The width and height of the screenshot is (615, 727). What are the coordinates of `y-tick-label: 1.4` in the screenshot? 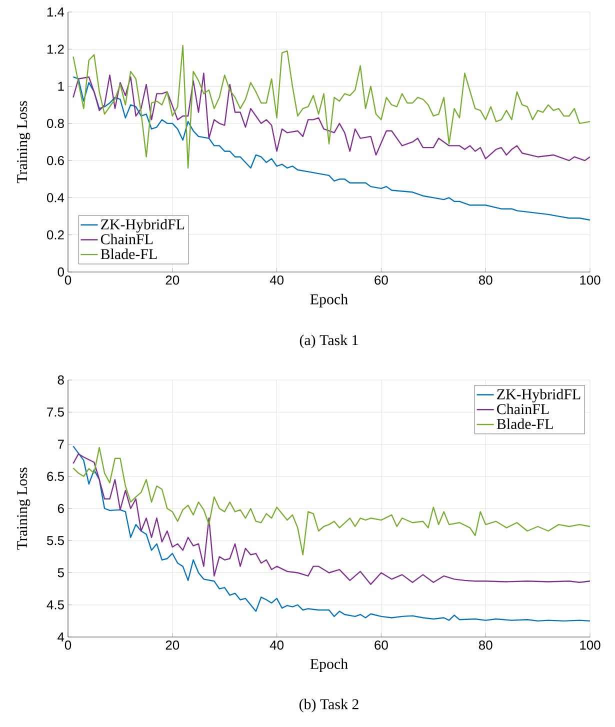 It's located at (55, 12).